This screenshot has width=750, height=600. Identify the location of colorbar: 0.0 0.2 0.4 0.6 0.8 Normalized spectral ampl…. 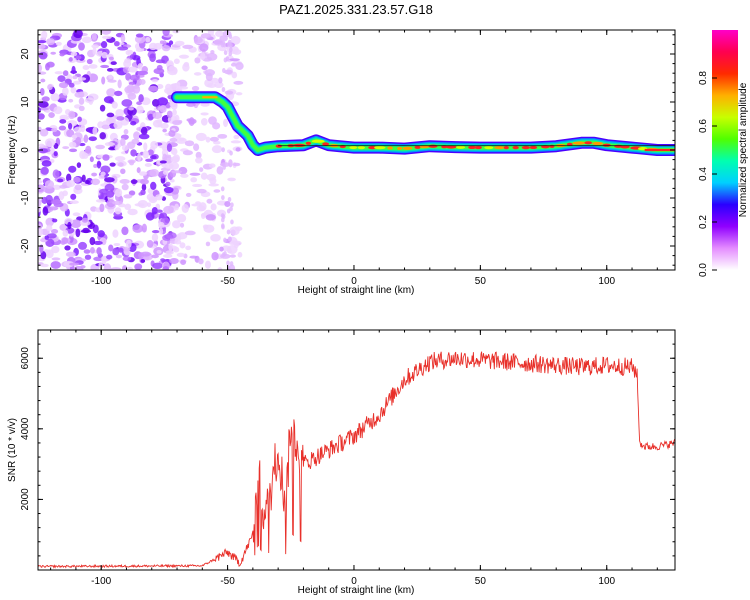
(723, 153).